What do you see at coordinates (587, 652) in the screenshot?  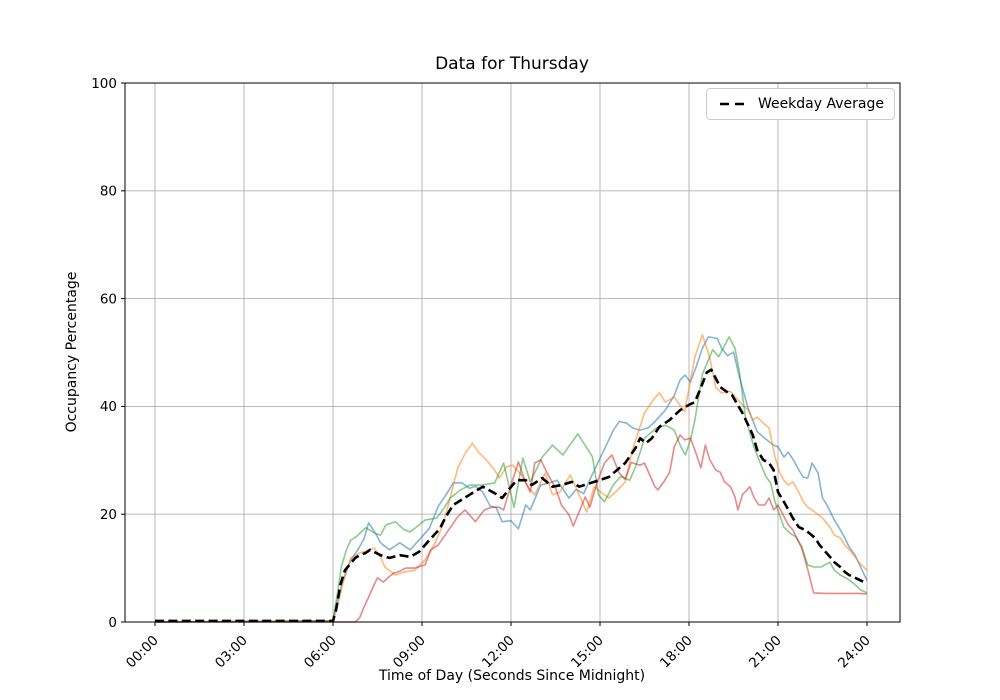 I see `x-tick-label: 15:00` at bounding box center [587, 652].